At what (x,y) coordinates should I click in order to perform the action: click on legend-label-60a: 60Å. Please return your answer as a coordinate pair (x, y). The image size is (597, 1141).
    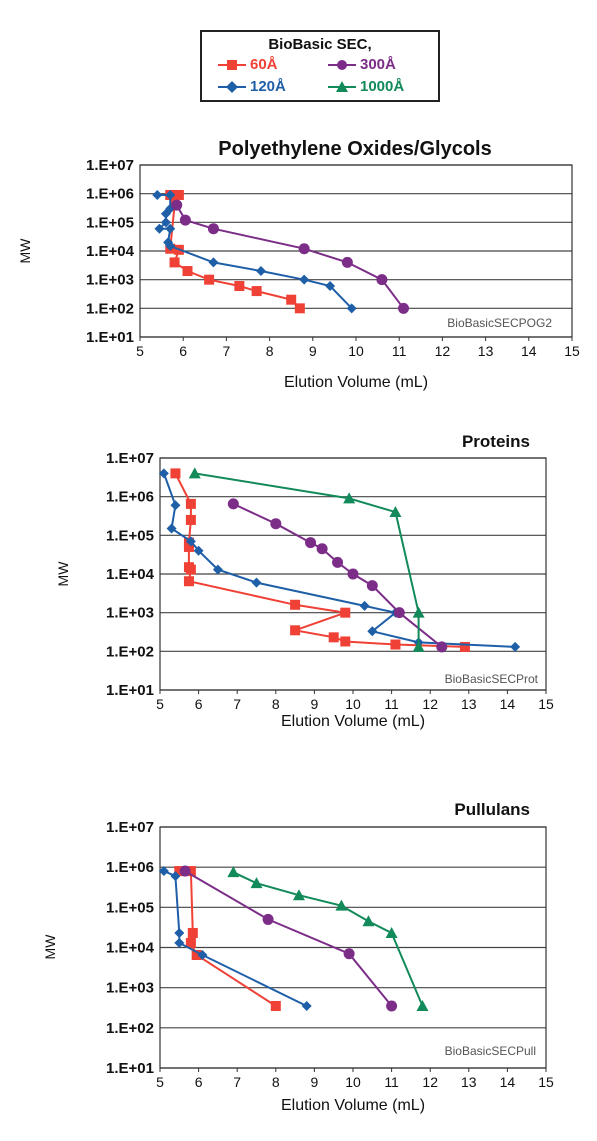
    Looking at the image, I should click on (264, 64).